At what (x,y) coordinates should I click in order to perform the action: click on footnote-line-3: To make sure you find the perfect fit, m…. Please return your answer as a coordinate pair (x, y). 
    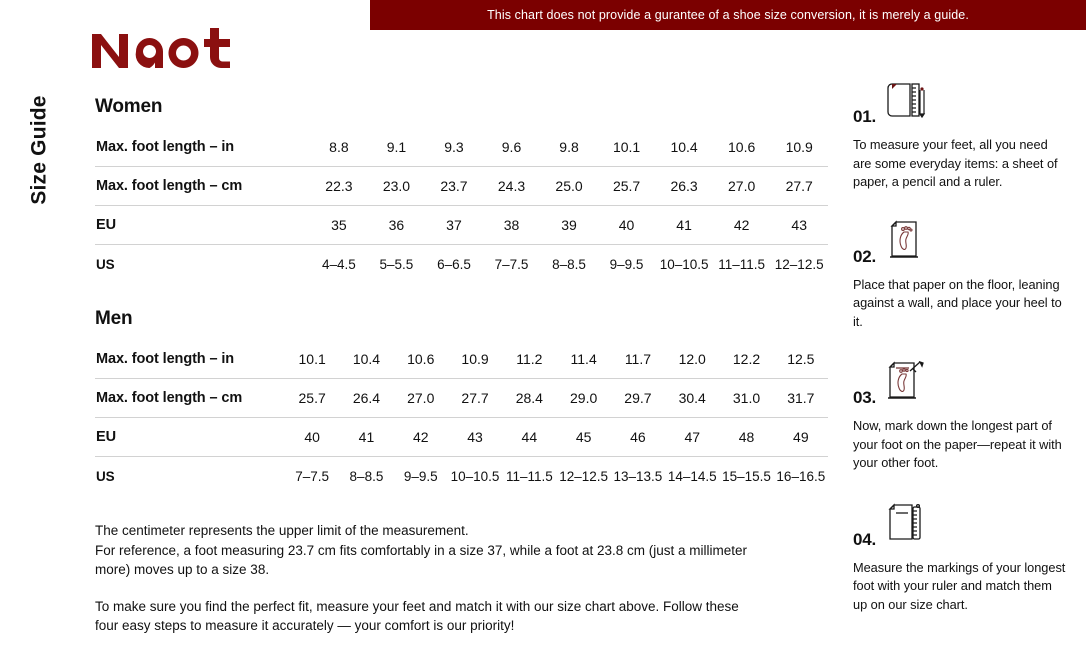
    Looking at the image, I should click on (417, 616).